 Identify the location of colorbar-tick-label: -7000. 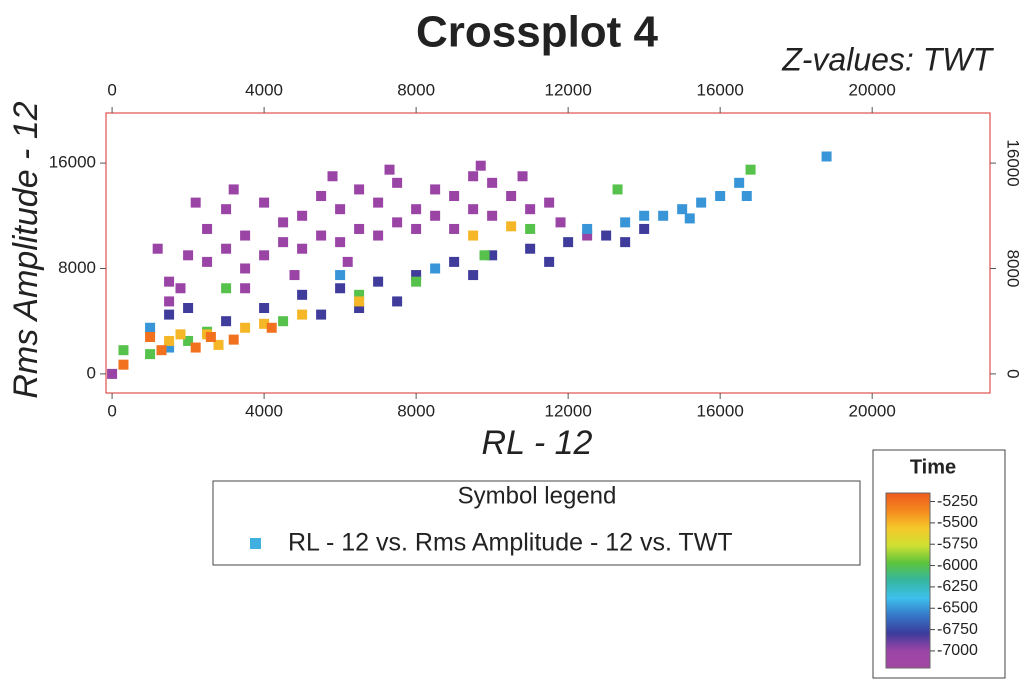
(957, 650).